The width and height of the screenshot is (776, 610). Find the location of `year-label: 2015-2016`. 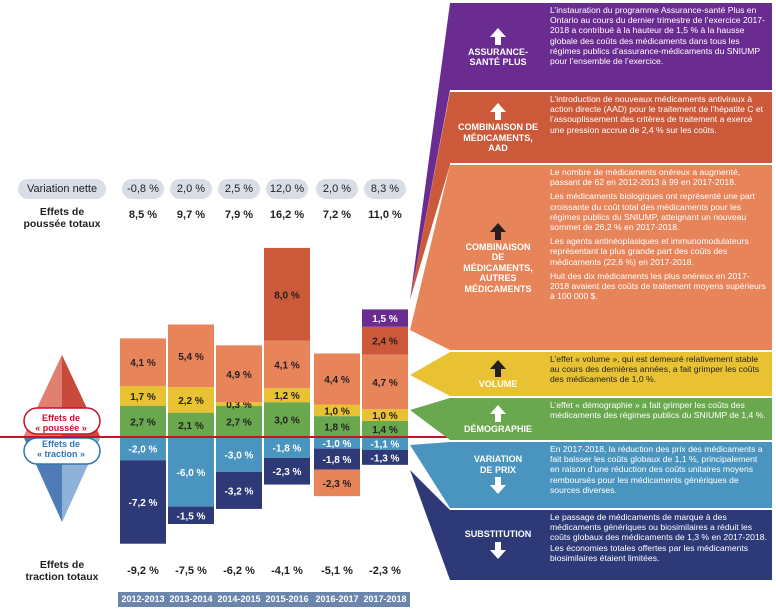

year-label: 2015-2016 is located at coordinates (287, 599).